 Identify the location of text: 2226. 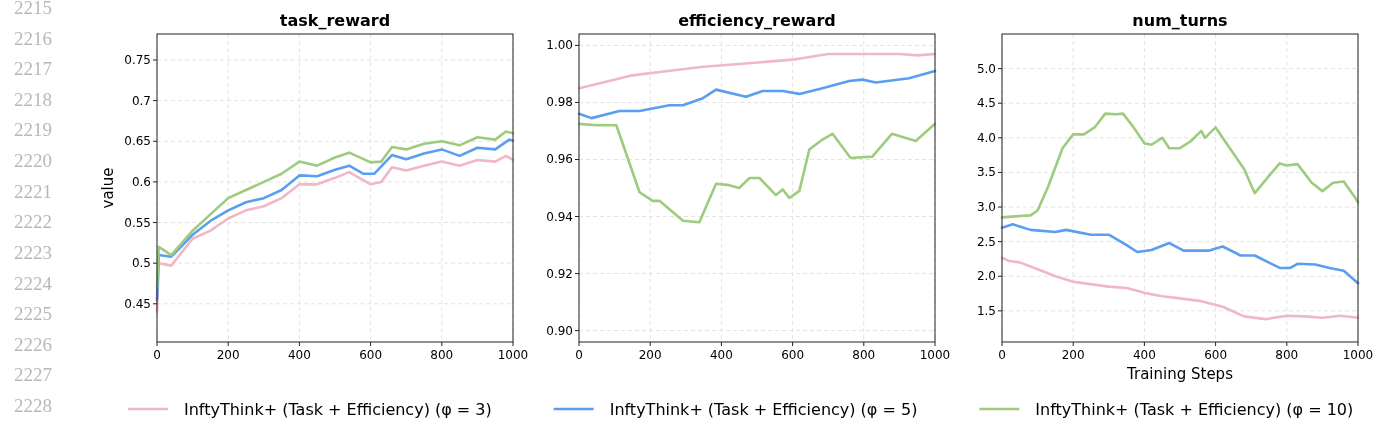
(33, 344).